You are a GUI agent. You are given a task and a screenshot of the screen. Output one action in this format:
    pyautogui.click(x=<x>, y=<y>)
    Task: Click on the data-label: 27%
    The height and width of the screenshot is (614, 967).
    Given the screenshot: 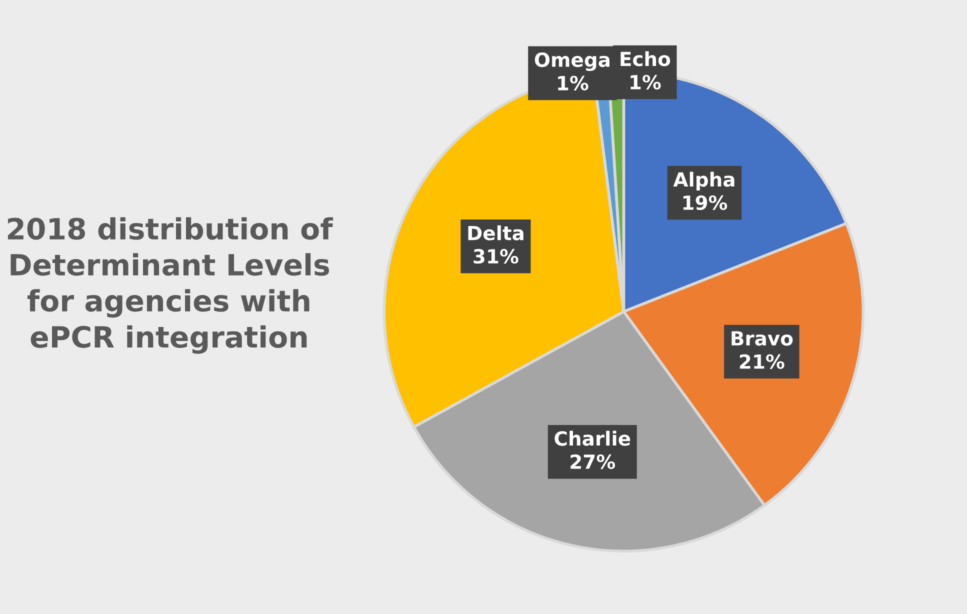 What is the action you would take?
    pyautogui.click(x=593, y=462)
    